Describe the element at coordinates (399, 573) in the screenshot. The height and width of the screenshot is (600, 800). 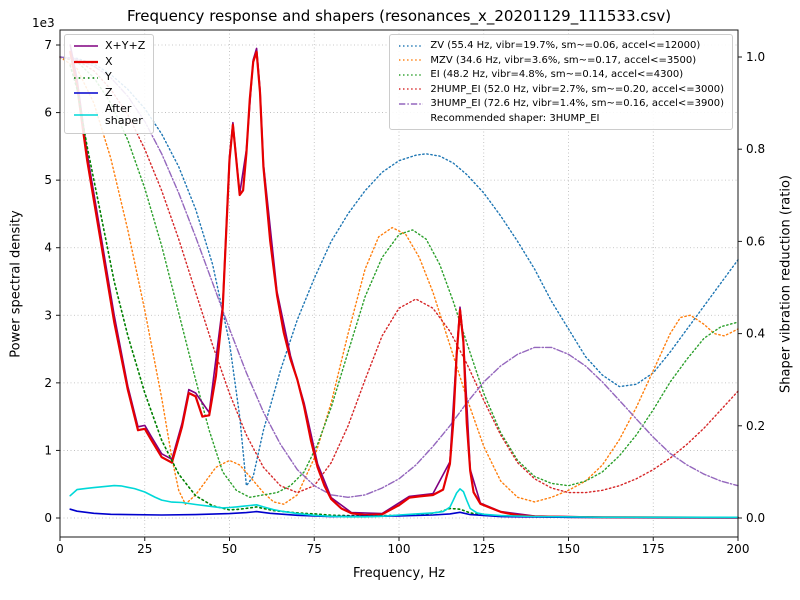
I see `x-axis-label: Frequency, Hz` at that location.